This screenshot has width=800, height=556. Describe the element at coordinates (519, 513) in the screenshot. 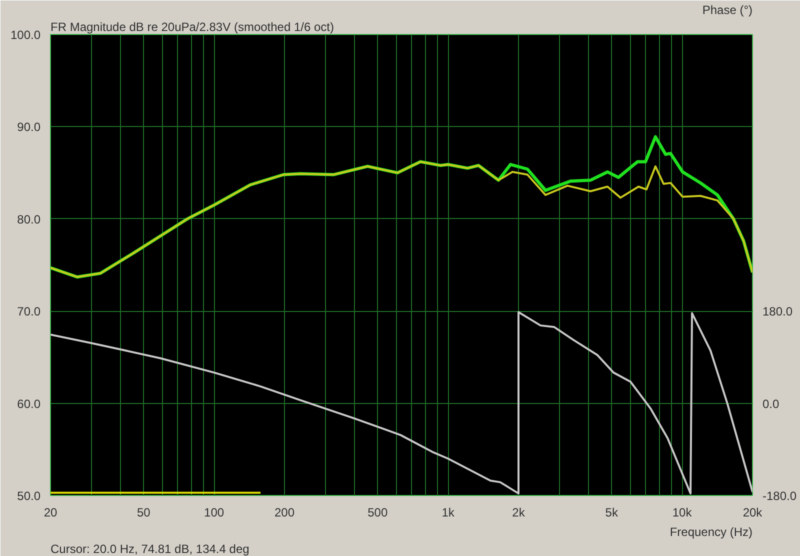

I see `x-tick-label: 2k` at that location.